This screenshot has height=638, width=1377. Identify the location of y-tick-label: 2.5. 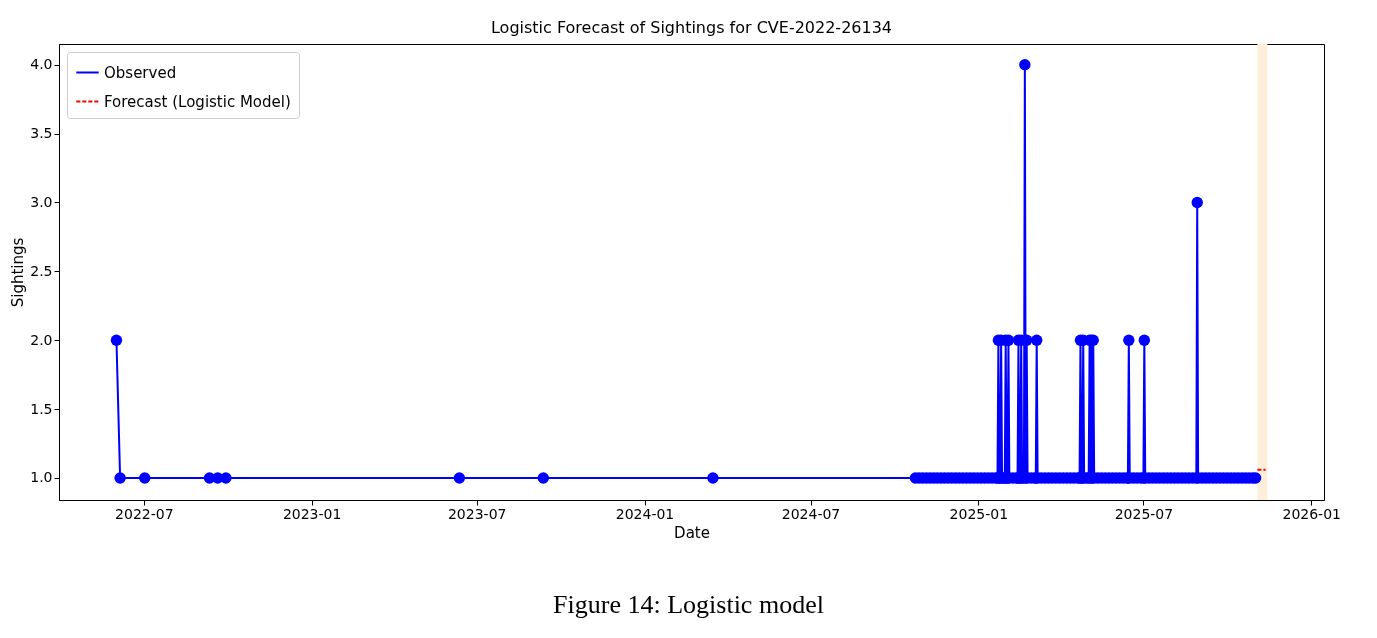
(41, 270).